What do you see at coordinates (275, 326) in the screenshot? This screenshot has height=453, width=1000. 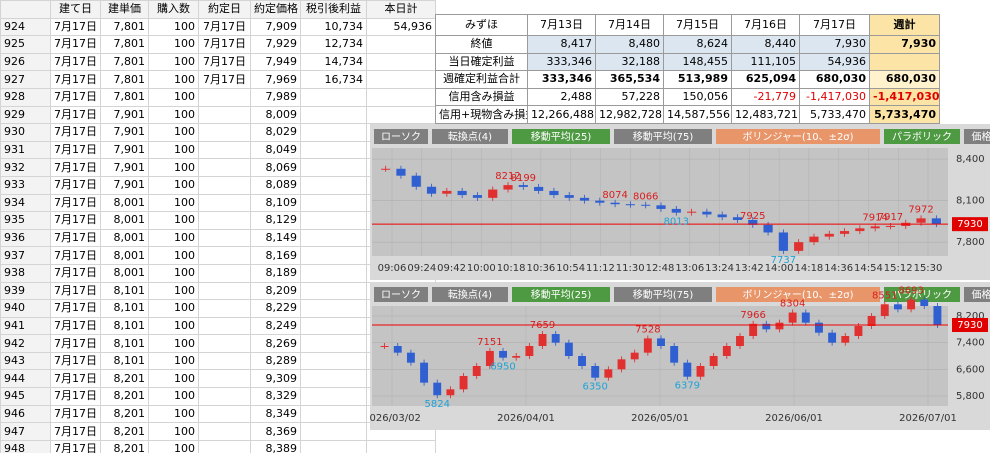 I see `cell: 8,249` at bounding box center [275, 326].